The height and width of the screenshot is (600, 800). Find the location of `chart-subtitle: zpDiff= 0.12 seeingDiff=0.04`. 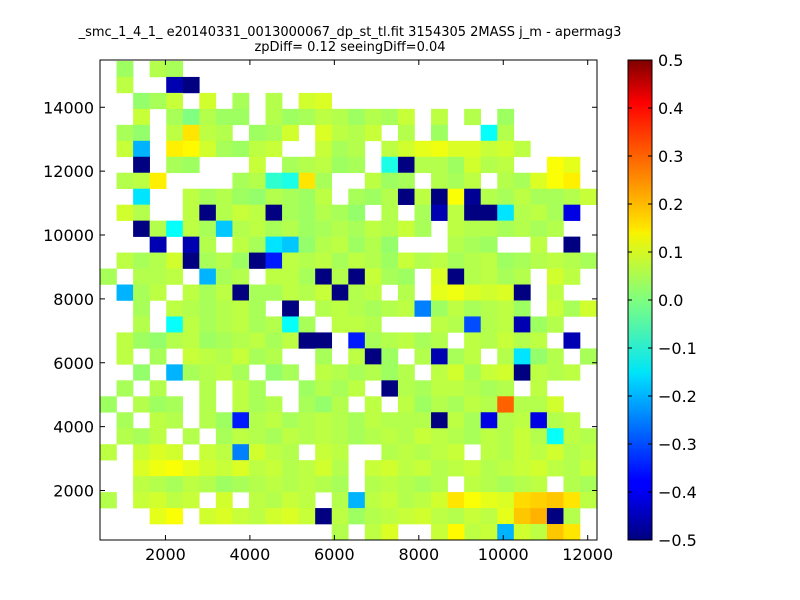

chart-subtitle: zpDiff= 0.12 seeingDiff=0.04 is located at coordinates (350, 47).